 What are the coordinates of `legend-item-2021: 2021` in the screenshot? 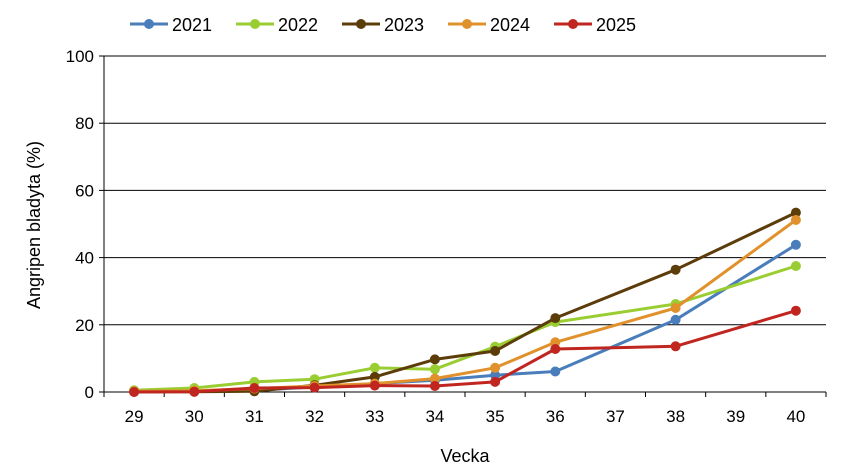 It's located at (171, 25).